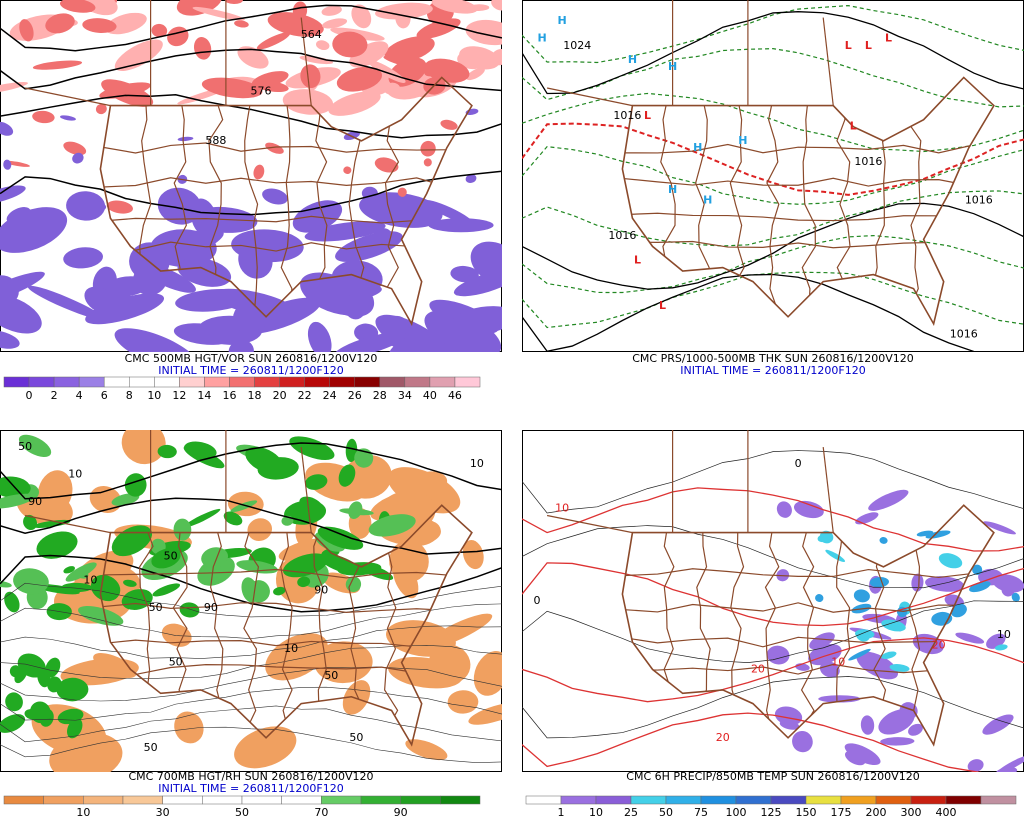 This screenshot has height=819, width=1024. I want to click on coastline, so click(286, 625).